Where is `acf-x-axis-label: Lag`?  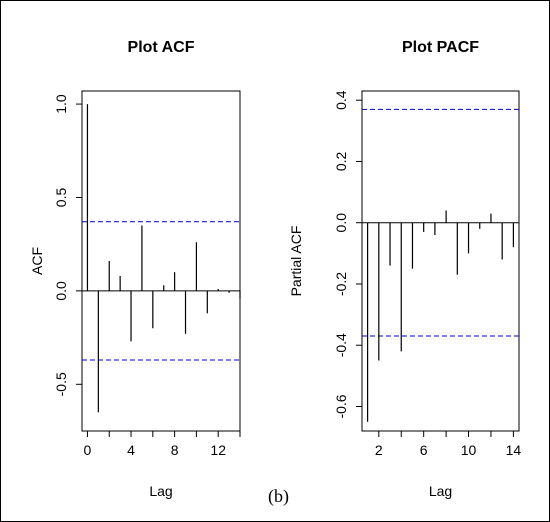
acf-x-axis-label: Lag is located at coordinates (160, 491).